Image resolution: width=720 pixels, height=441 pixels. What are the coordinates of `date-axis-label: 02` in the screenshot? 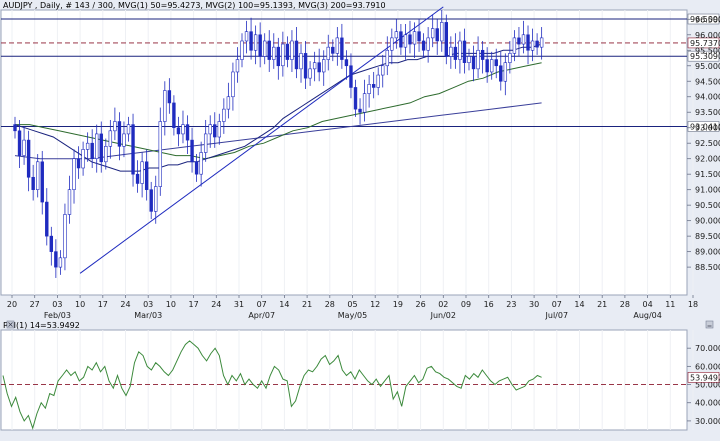 It's located at (443, 304).